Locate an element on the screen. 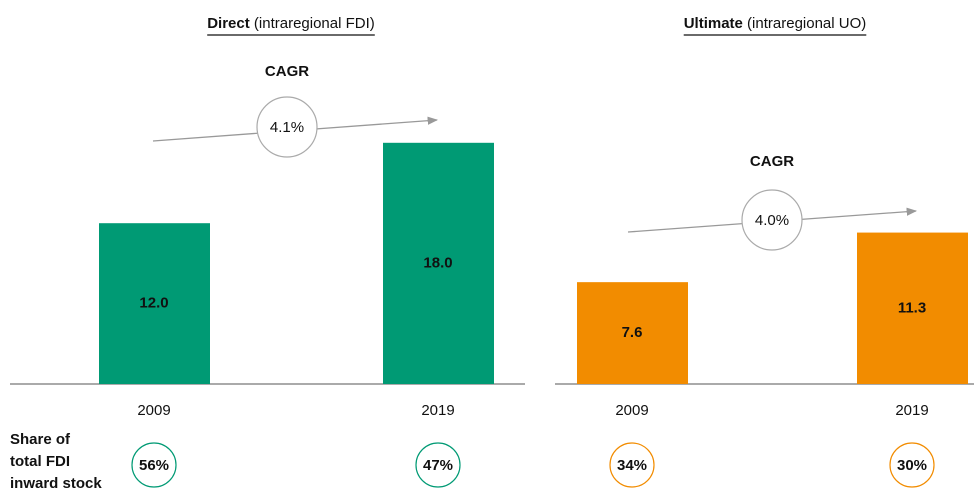 Image resolution: width=974 pixels, height=492 pixels. share-label: 56% is located at coordinates (154, 465).